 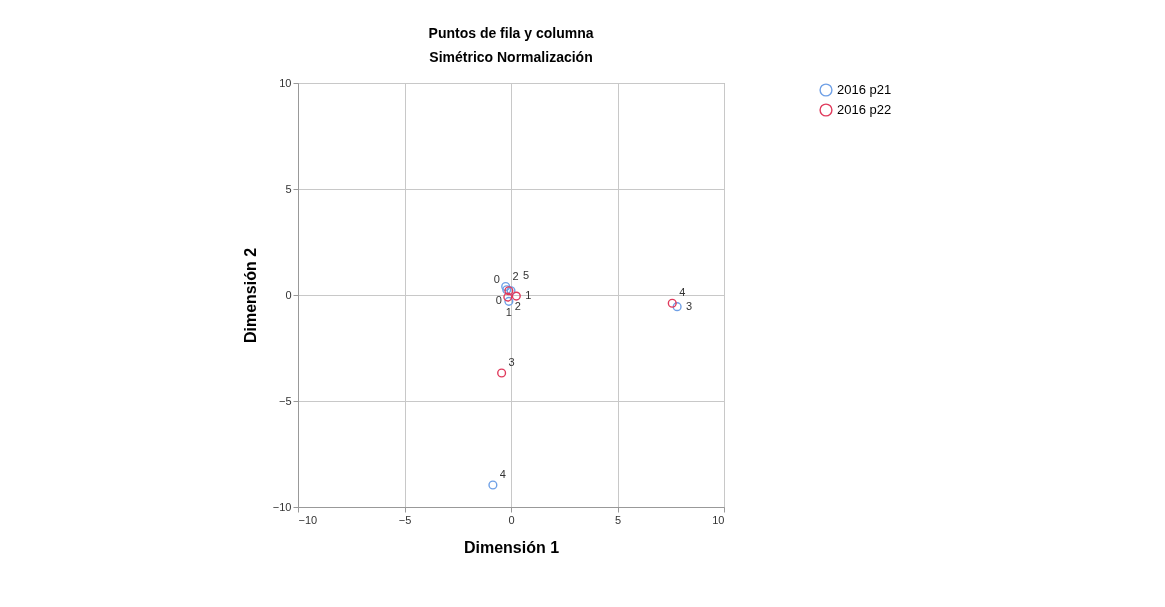 I want to click on chart-subtitle: Simétrico Normalización, so click(x=511, y=57).